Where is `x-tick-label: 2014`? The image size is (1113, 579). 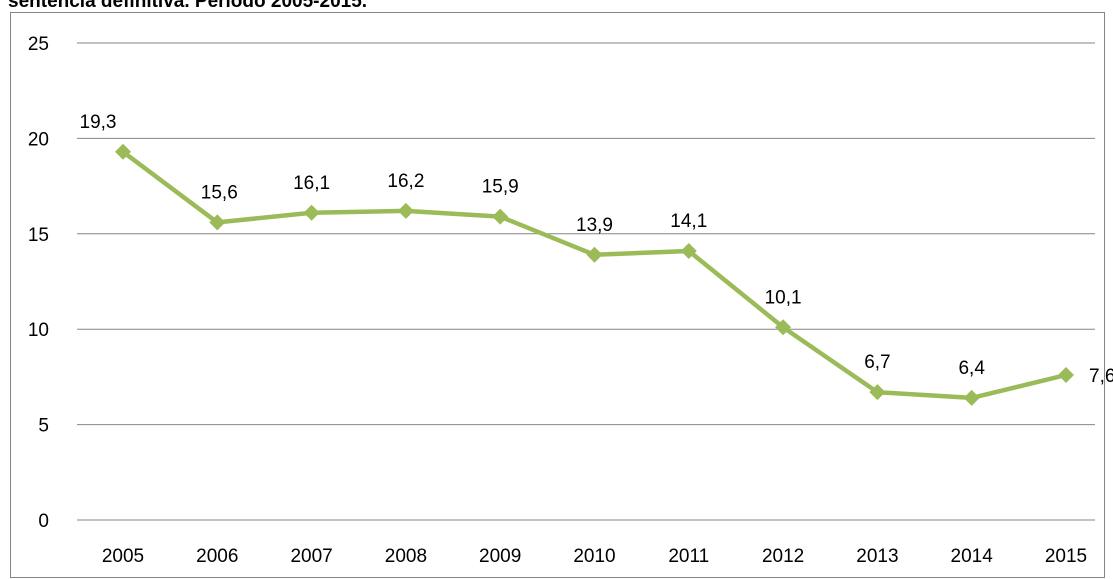
x-tick-label: 2014 is located at coordinates (972, 556).